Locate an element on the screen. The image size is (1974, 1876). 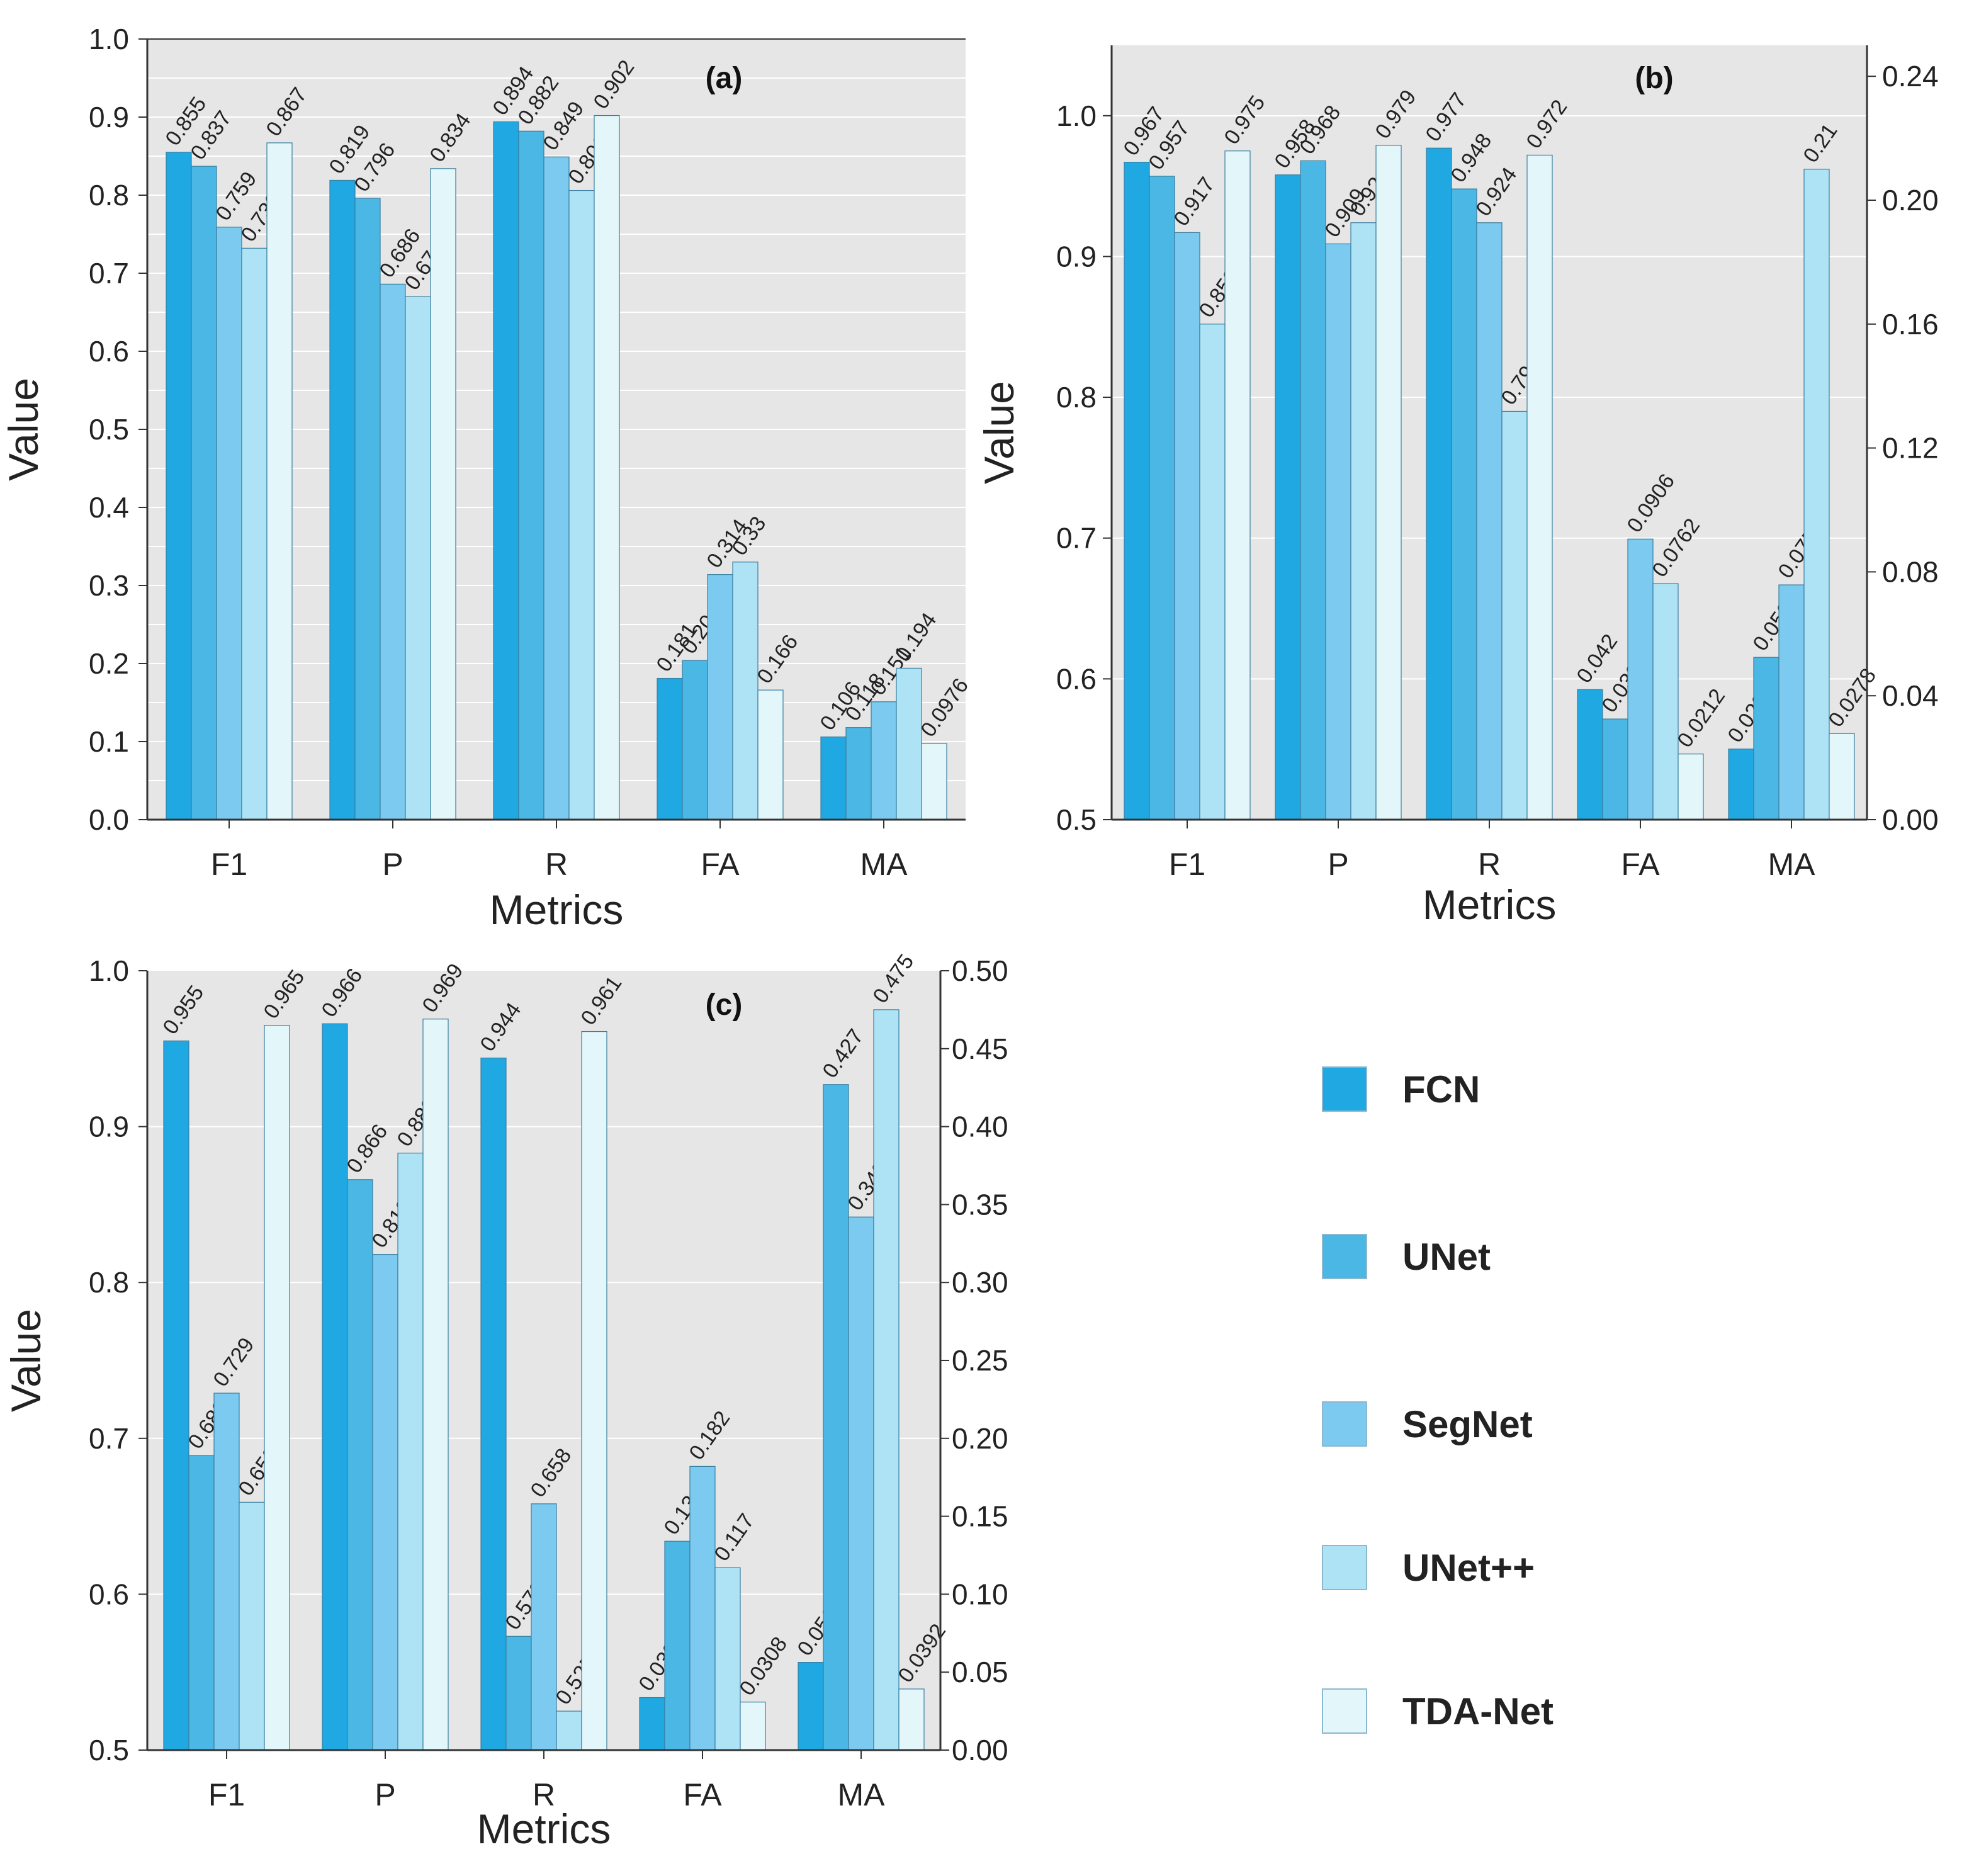
y2-tick-label: 0.15 is located at coordinates (980, 1516).